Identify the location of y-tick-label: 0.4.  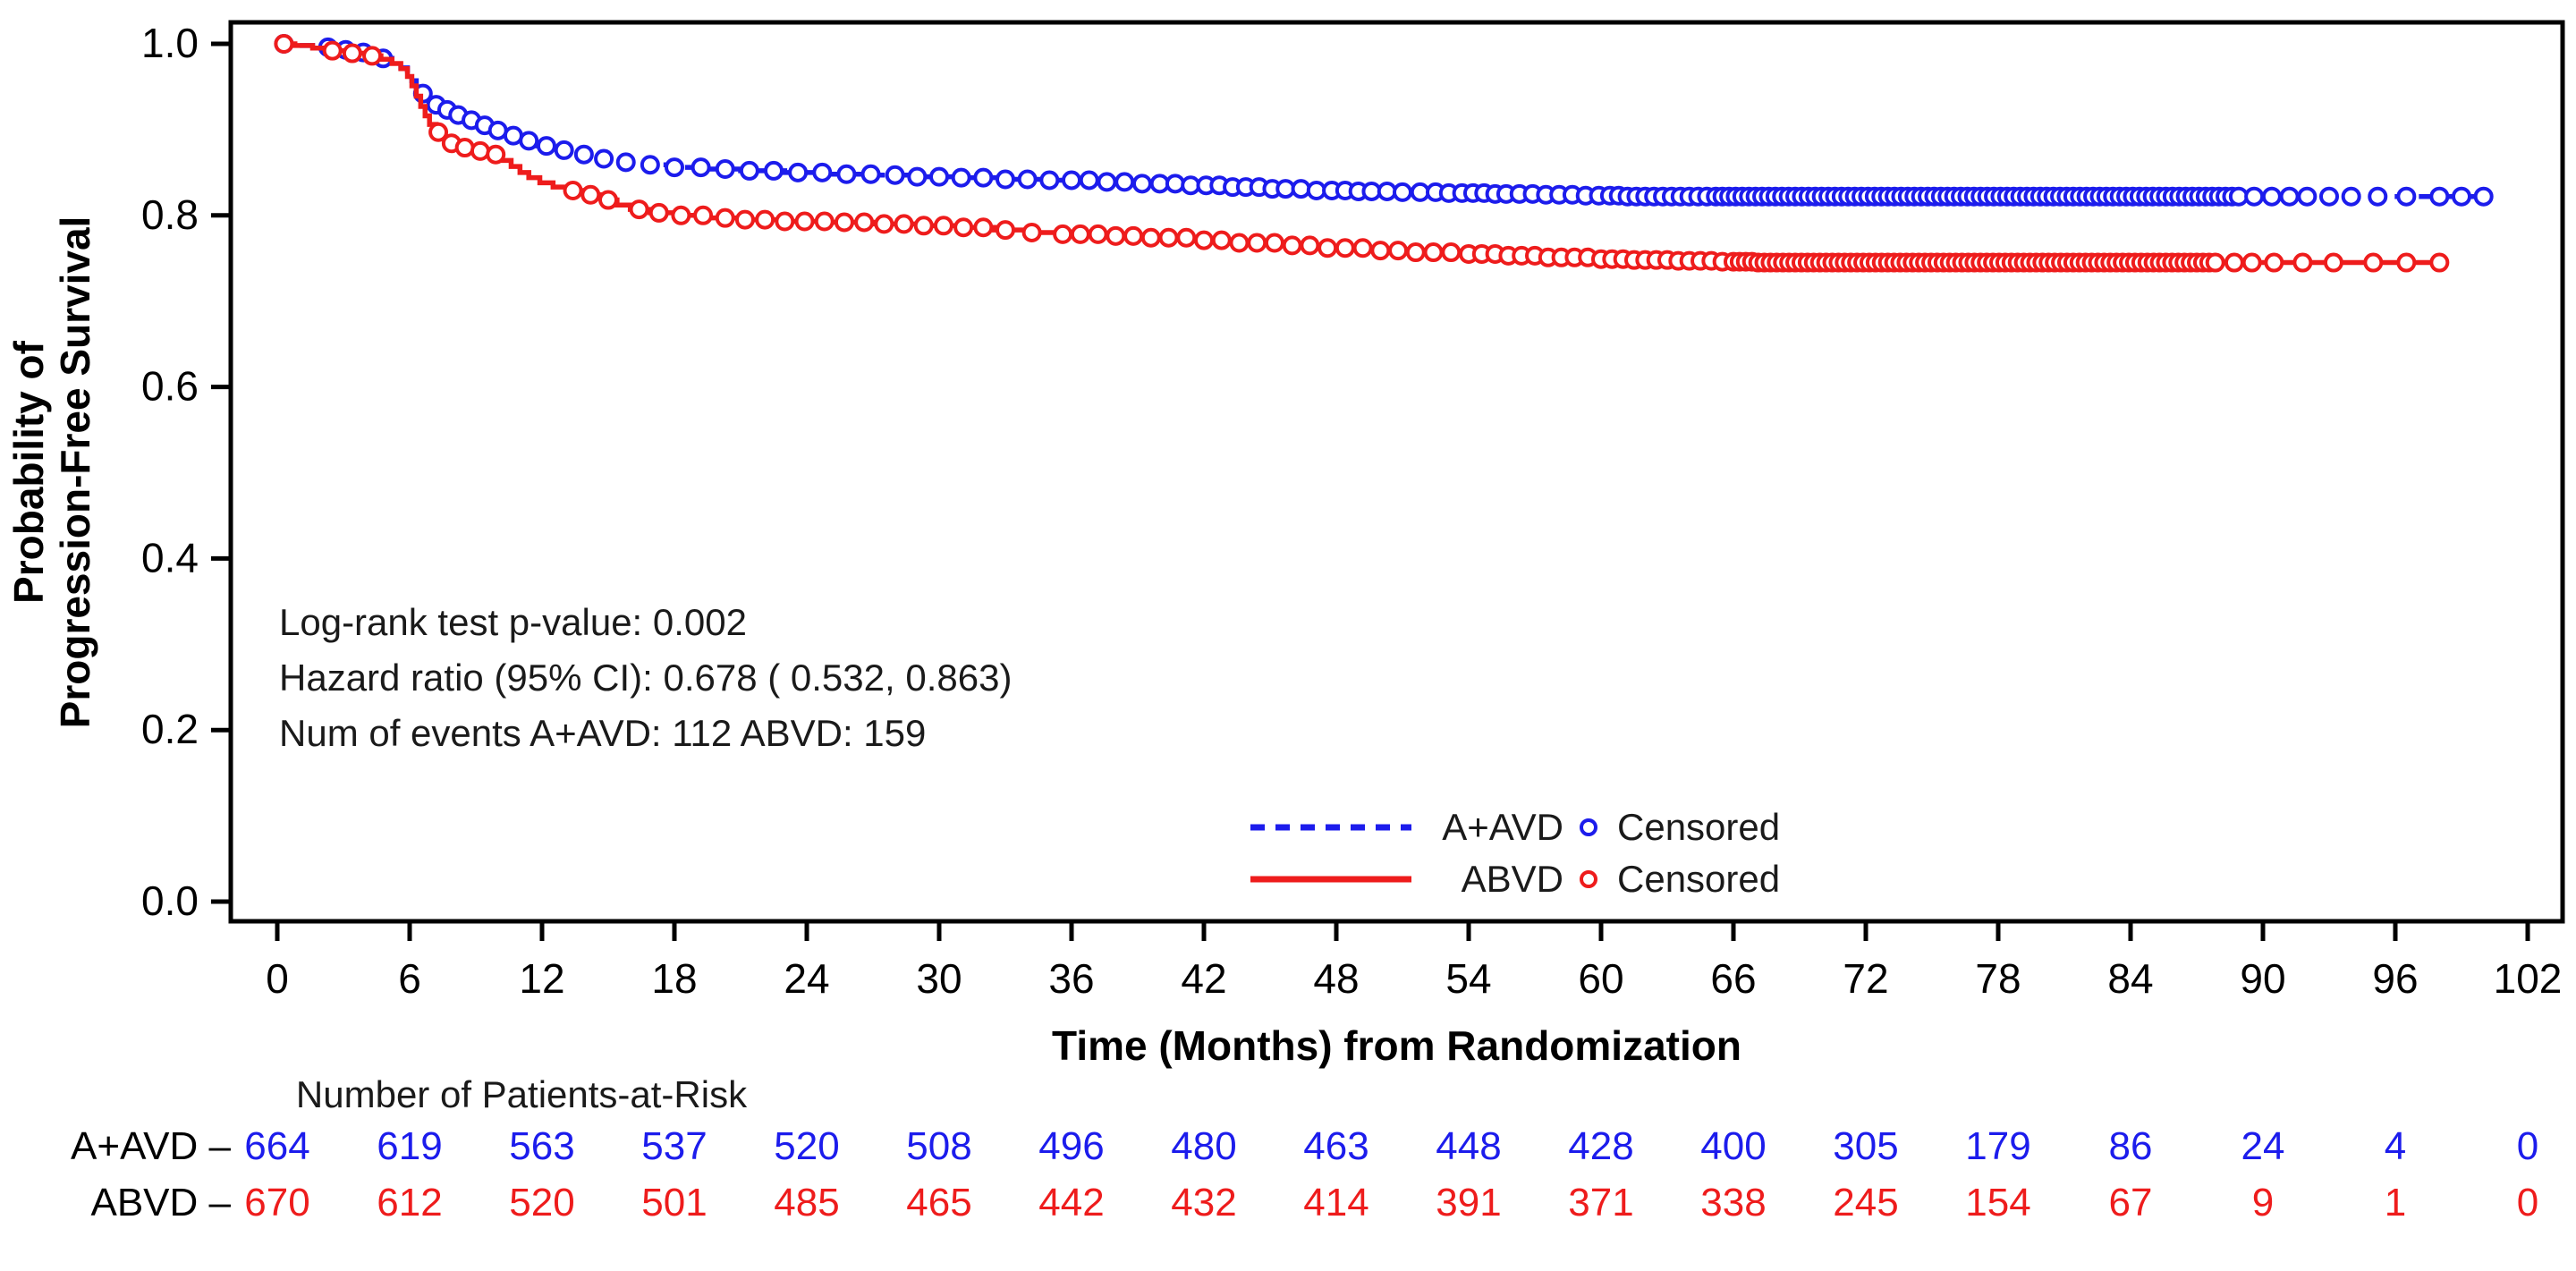
(170, 557).